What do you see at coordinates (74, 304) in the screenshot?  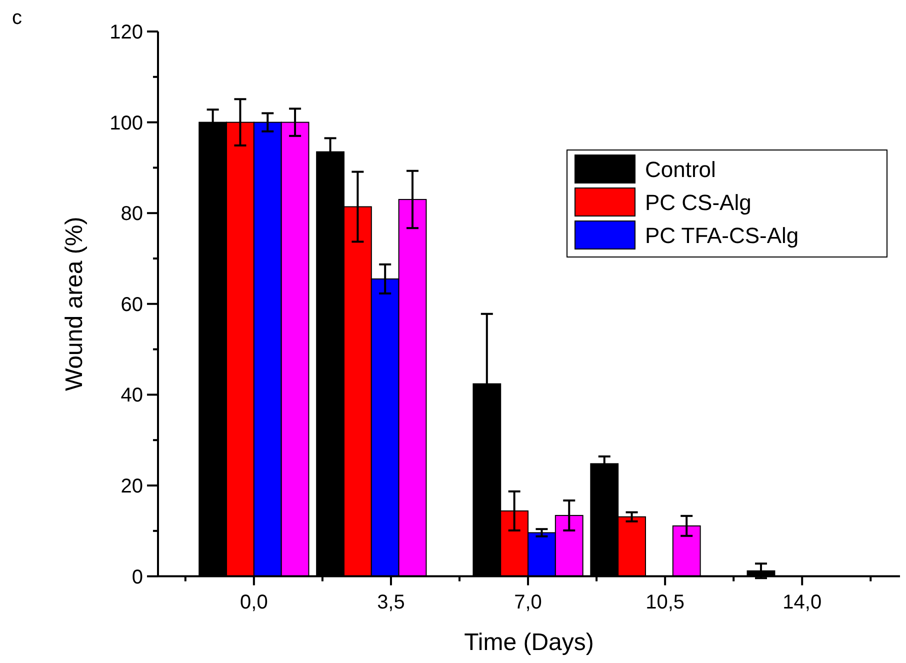 I see `y-axis-title: Wound area (%)` at bounding box center [74, 304].